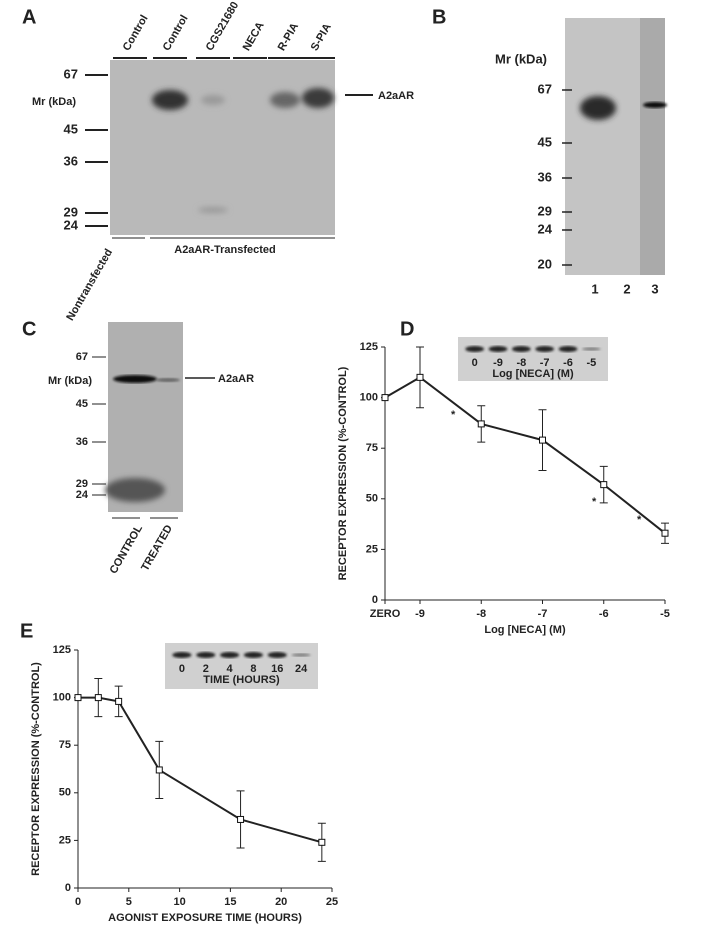 This screenshot has width=704, height=939. What do you see at coordinates (321, 36) in the screenshot?
I see `lane-label: S-PIA` at bounding box center [321, 36].